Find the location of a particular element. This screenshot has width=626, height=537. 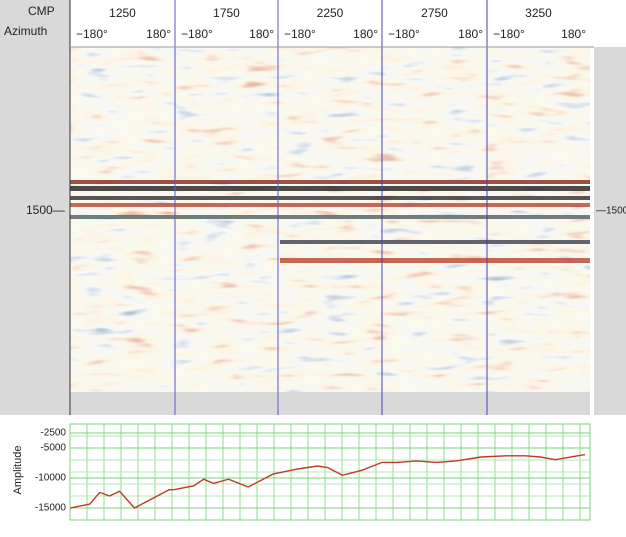

cmp-label: 2750 is located at coordinates (434, 13).